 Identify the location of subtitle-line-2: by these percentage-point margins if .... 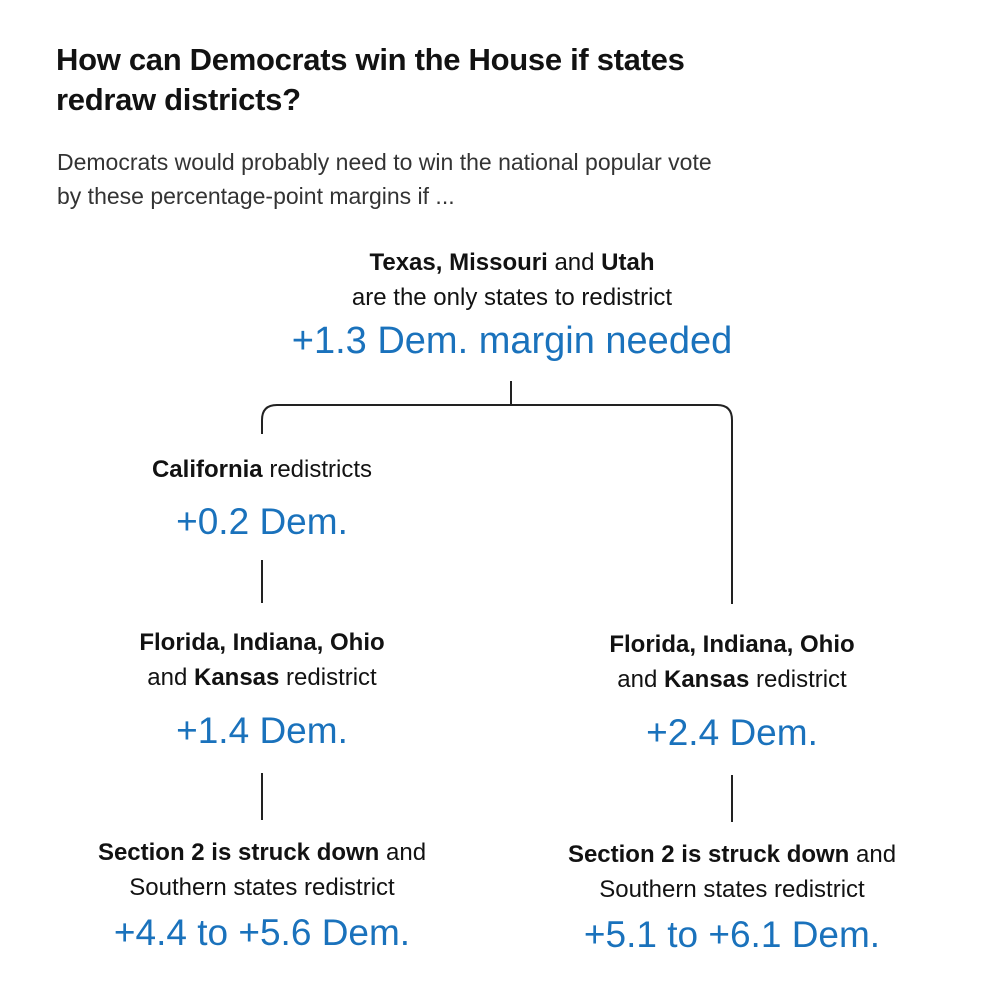
(256, 196).